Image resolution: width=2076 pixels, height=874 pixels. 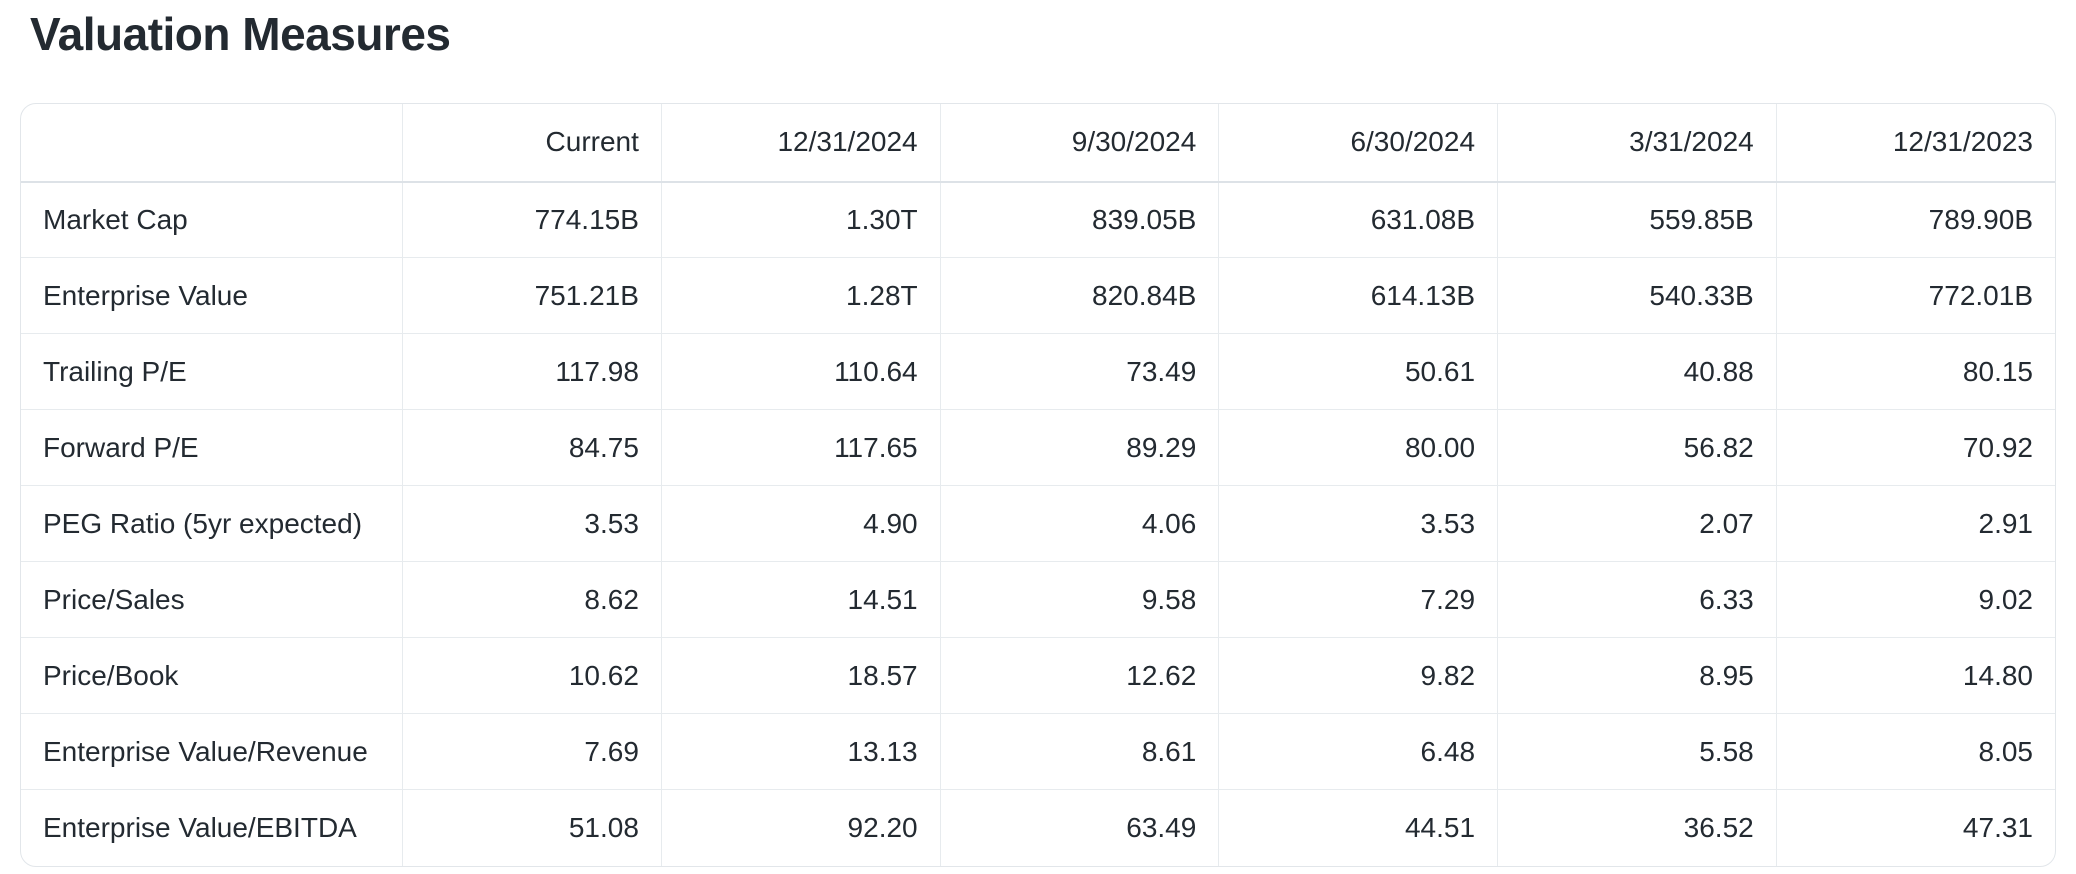 What do you see at coordinates (212, 675) in the screenshot?
I see `row-label: Price/Book` at bounding box center [212, 675].